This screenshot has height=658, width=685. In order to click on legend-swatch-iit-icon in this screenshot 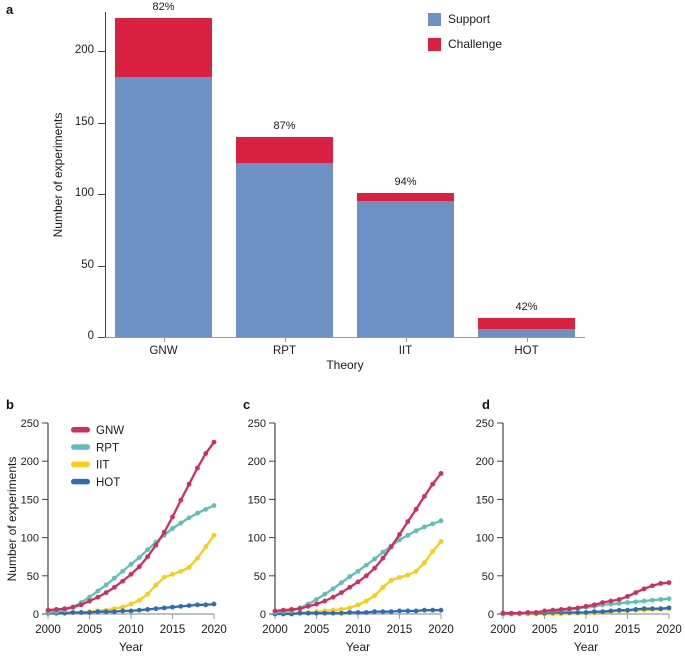, I will do `click(80, 464)`.